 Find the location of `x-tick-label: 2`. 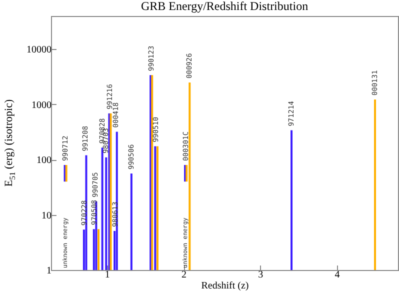

x-tick-label: 2 is located at coordinates (184, 275).